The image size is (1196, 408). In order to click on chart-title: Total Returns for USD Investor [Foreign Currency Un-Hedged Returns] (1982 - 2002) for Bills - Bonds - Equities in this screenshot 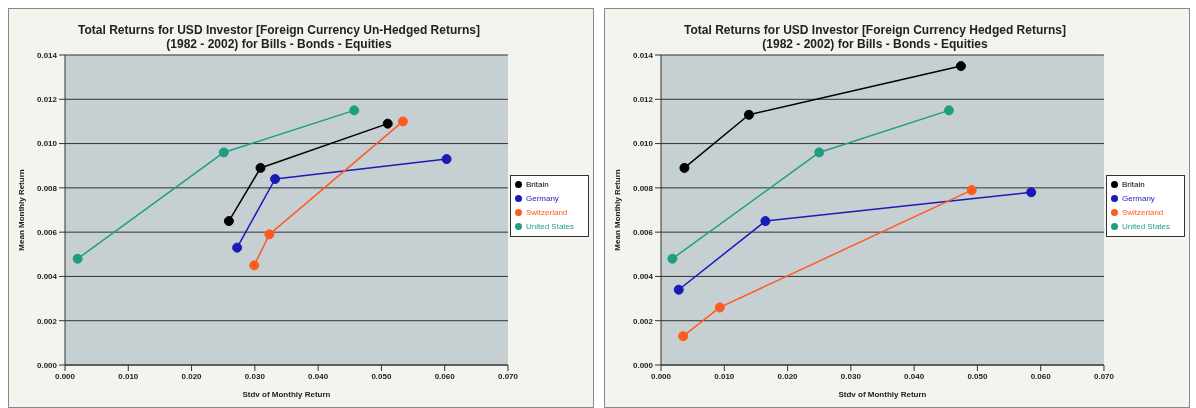, I will do `click(279, 37)`.